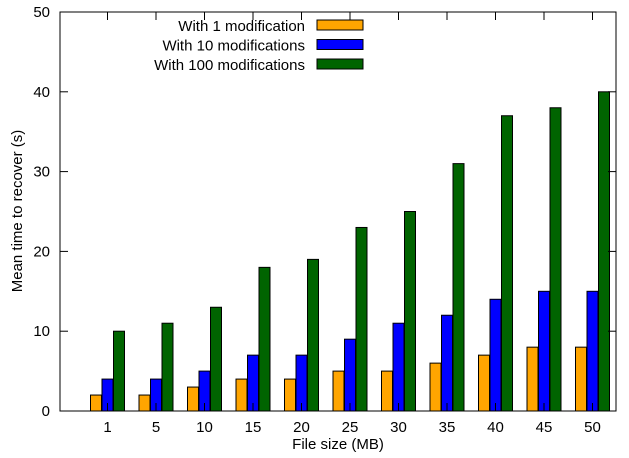 The height and width of the screenshot is (458, 629). I want to click on y-tick-label: 20, so click(41, 251).